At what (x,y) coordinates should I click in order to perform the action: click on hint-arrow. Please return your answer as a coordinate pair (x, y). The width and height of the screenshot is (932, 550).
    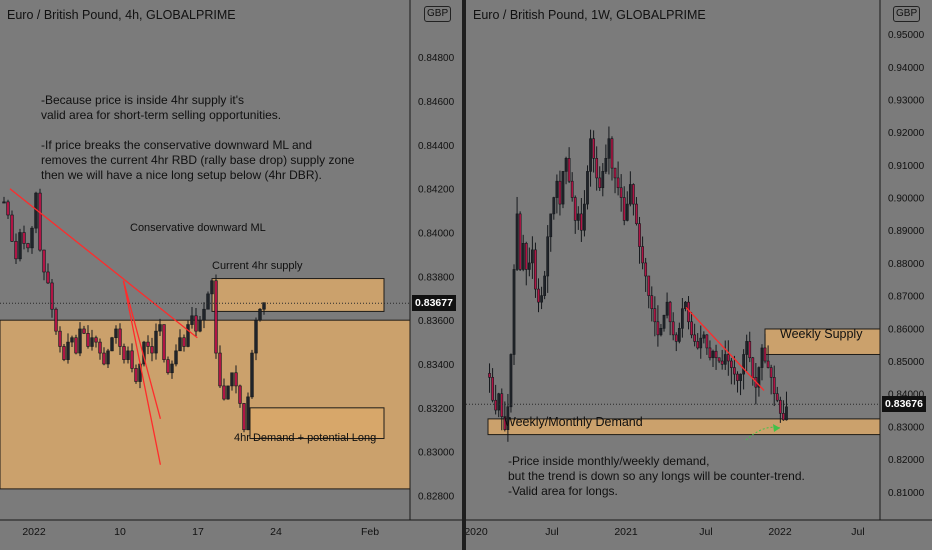
    Looking at the image, I should click on (763, 433).